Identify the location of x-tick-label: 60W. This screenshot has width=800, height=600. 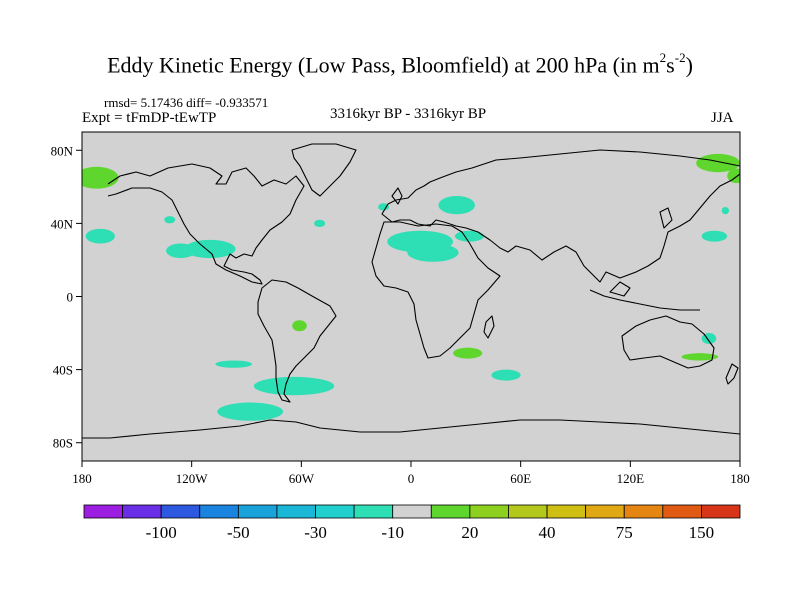
(302, 478).